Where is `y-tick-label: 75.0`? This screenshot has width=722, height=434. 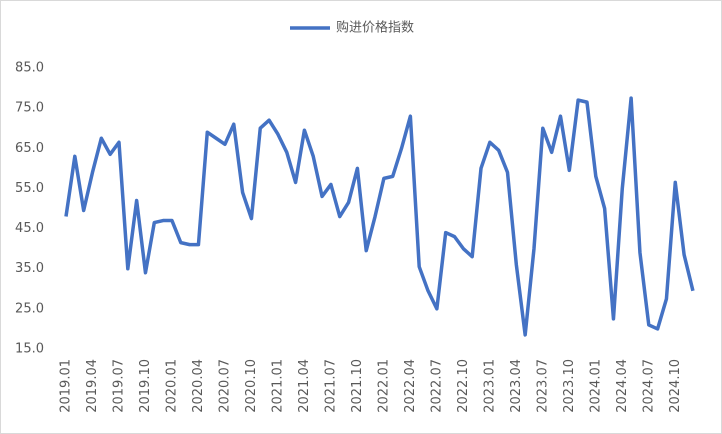 y-tick-label: 75.0 is located at coordinates (29, 108).